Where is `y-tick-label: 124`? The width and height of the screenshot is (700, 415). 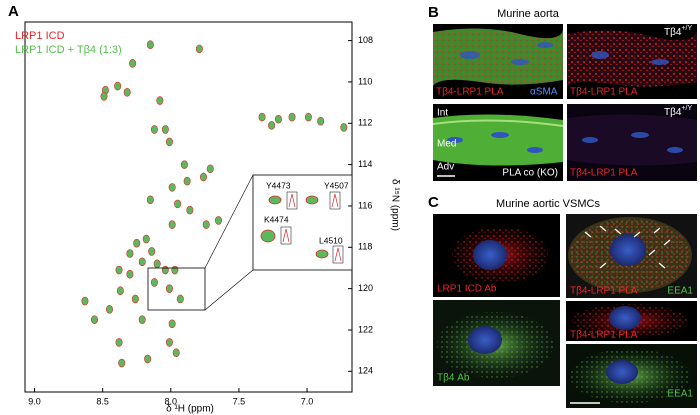
y-tick-label: 124 is located at coordinates (365, 371).